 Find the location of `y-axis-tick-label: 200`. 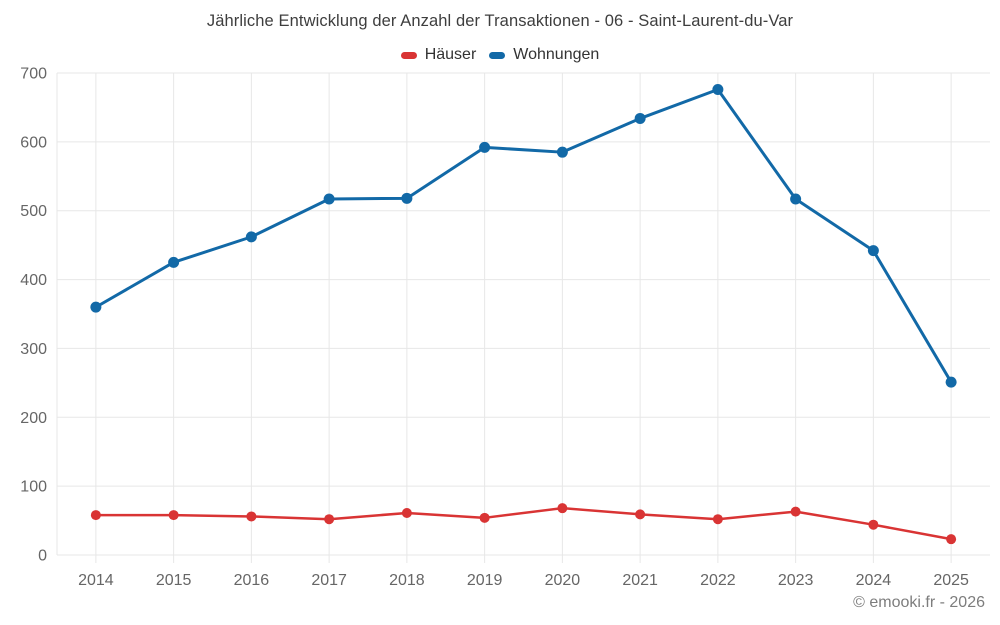

y-axis-tick-label: 200 is located at coordinates (33, 418).